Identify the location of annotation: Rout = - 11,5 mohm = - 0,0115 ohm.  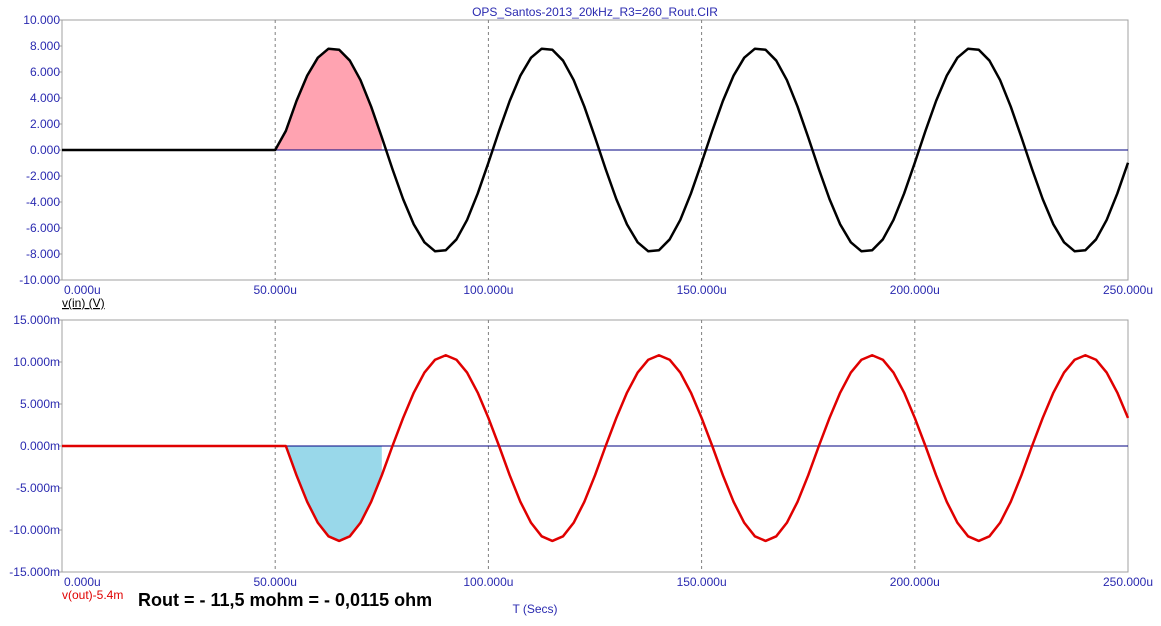
(285, 600).